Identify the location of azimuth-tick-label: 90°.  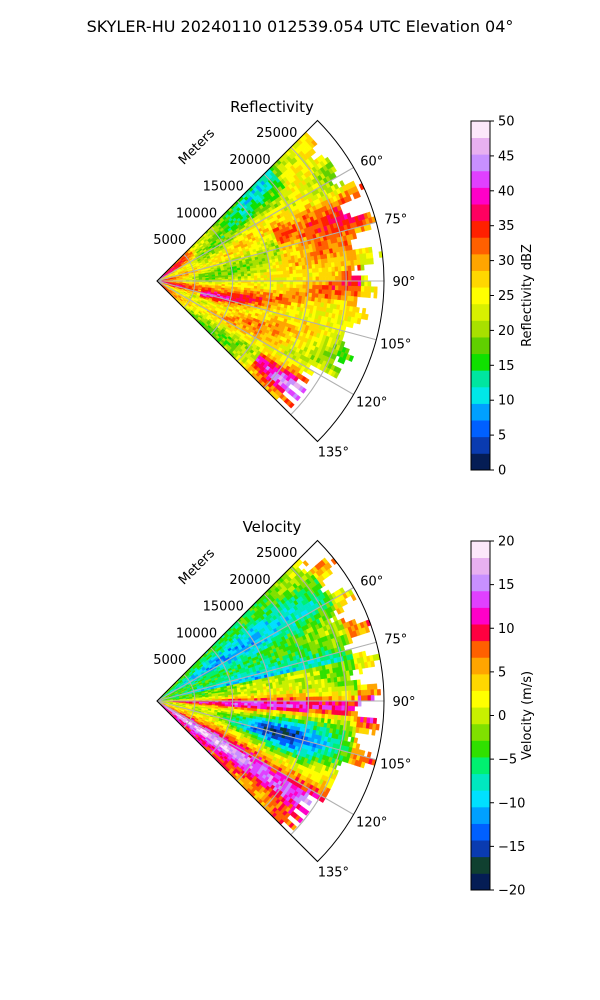
(403, 282).